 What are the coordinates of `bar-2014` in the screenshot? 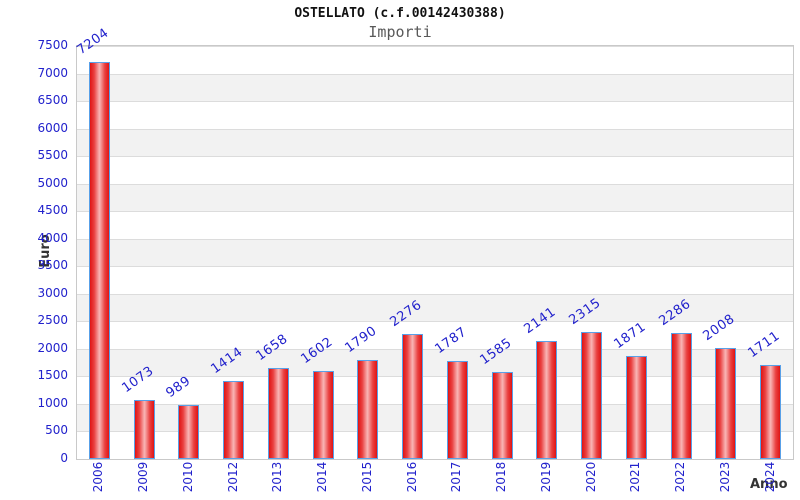 It's located at (323, 414).